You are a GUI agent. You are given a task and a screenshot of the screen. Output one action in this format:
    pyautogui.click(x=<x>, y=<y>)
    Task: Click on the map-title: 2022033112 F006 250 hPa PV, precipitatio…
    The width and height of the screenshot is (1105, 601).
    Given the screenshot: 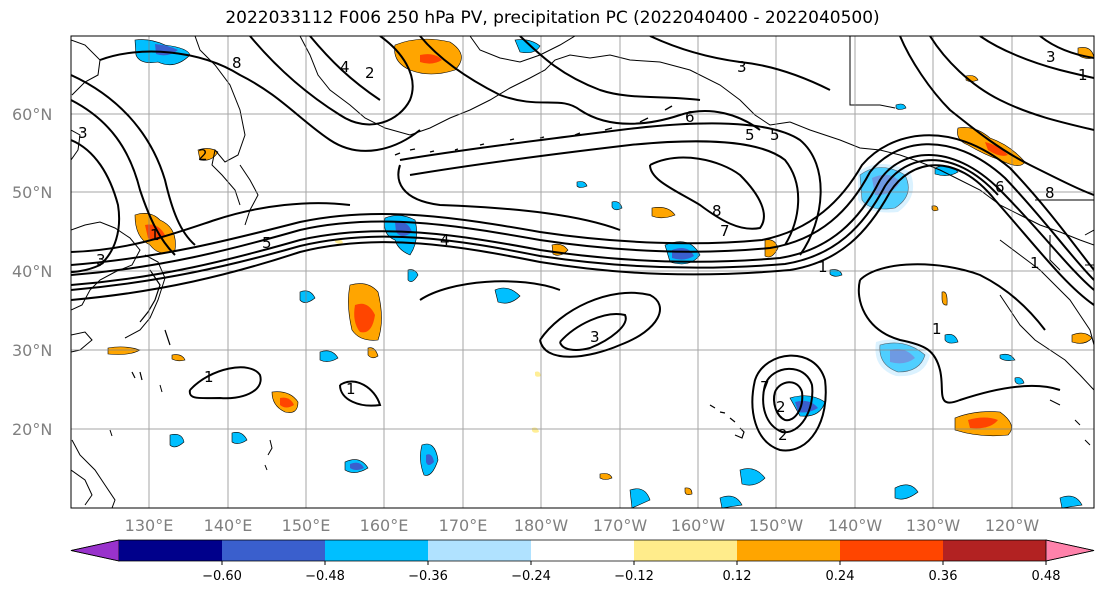 What is the action you would take?
    pyautogui.click(x=552, y=18)
    